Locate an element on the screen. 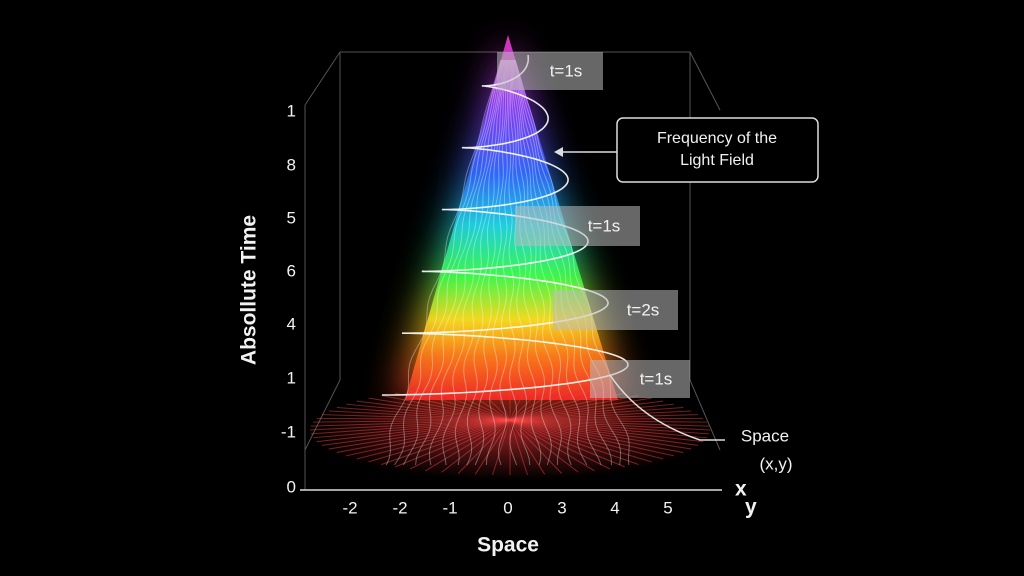 The width and height of the screenshot is (1024, 576). x-tick-label: 4 is located at coordinates (614, 507).